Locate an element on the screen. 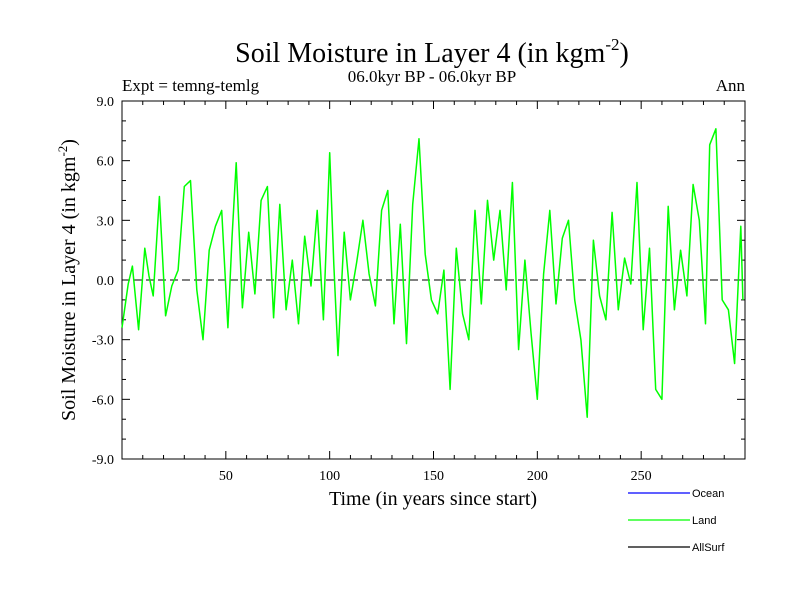  y-tick-label: -3.0 is located at coordinates (103, 341).